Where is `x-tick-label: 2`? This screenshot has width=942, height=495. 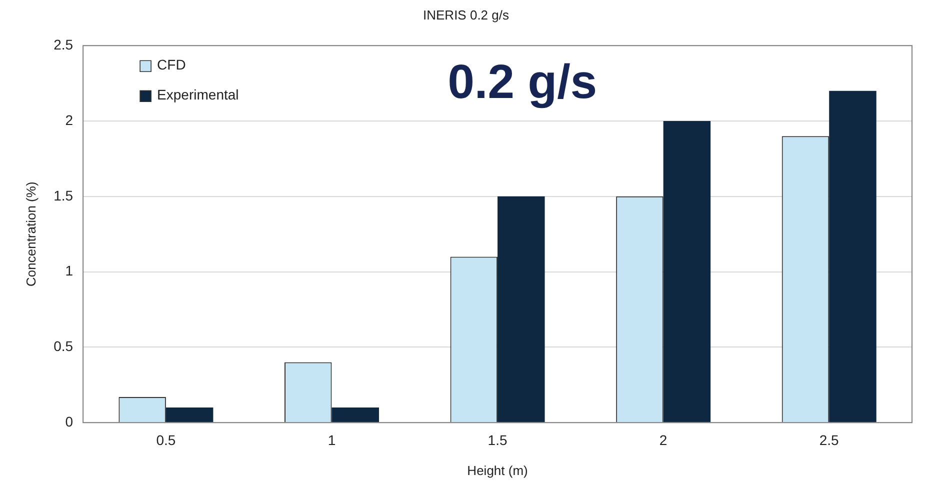
x-tick-label: 2 is located at coordinates (663, 440).